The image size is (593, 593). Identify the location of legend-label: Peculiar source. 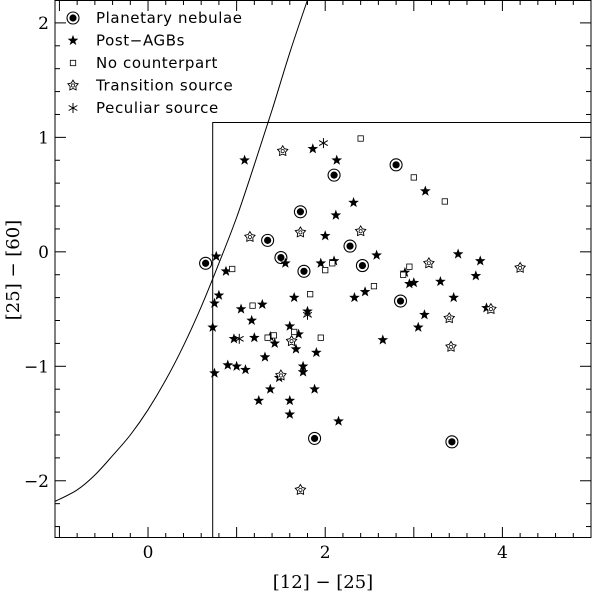
(157, 108).